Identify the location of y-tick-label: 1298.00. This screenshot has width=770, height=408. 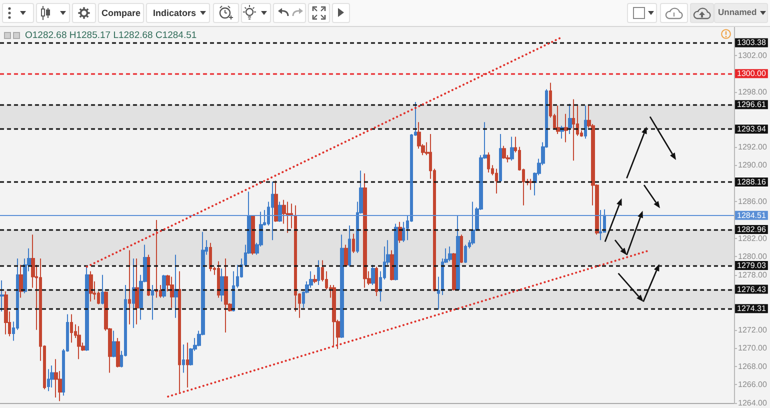
(753, 91).